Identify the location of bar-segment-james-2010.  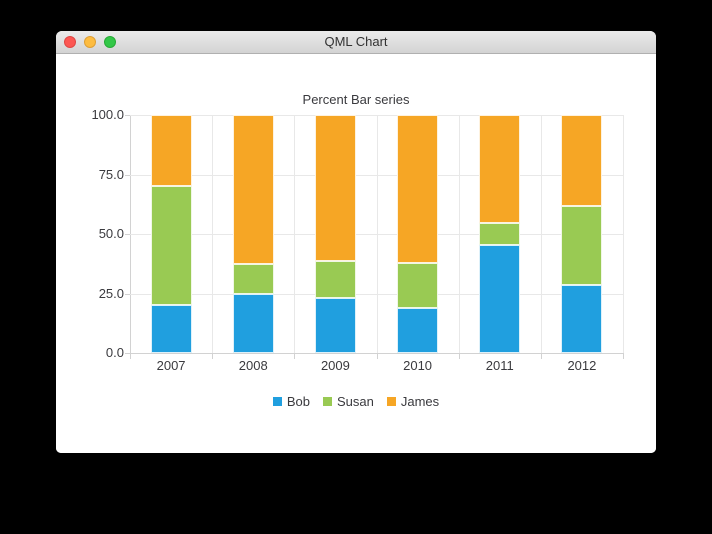
(418, 189).